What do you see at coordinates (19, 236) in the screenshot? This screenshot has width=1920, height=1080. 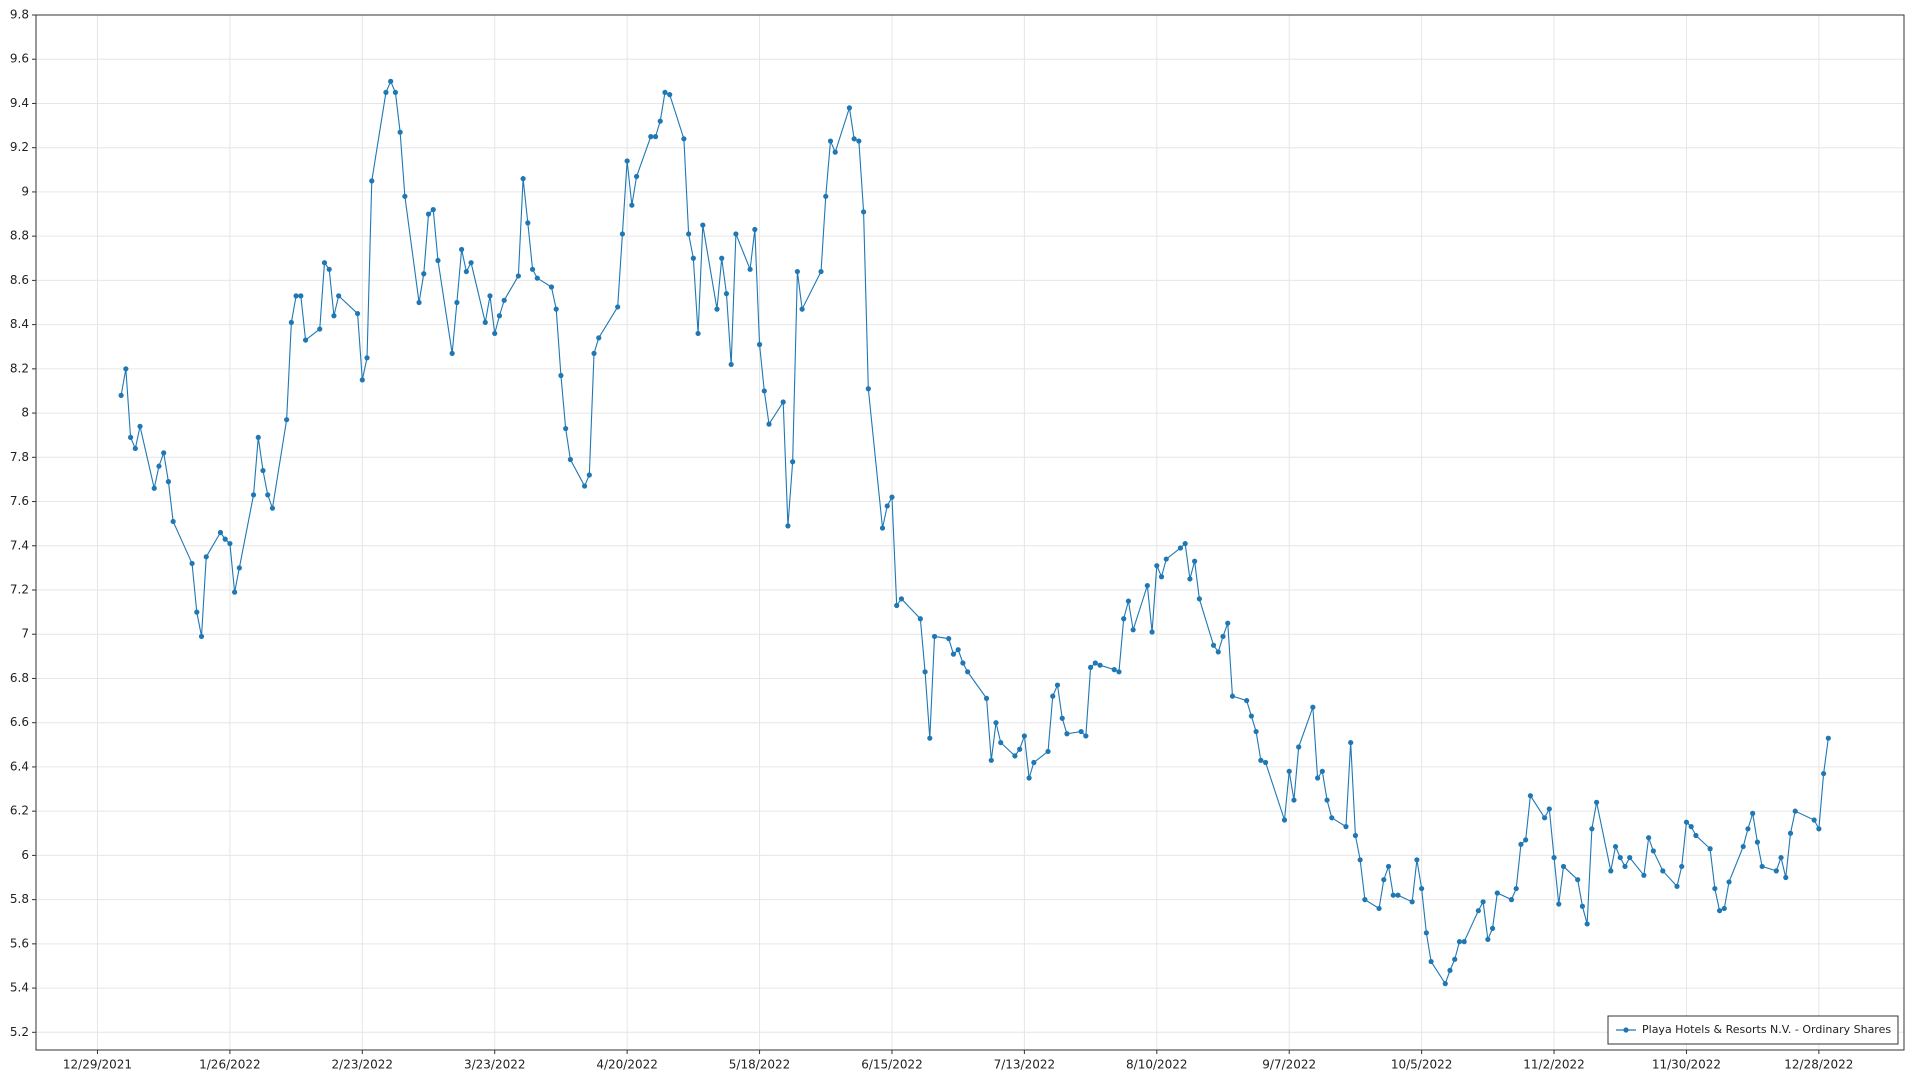 I see `y-tick-label: 8.8` at bounding box center [19, 236].